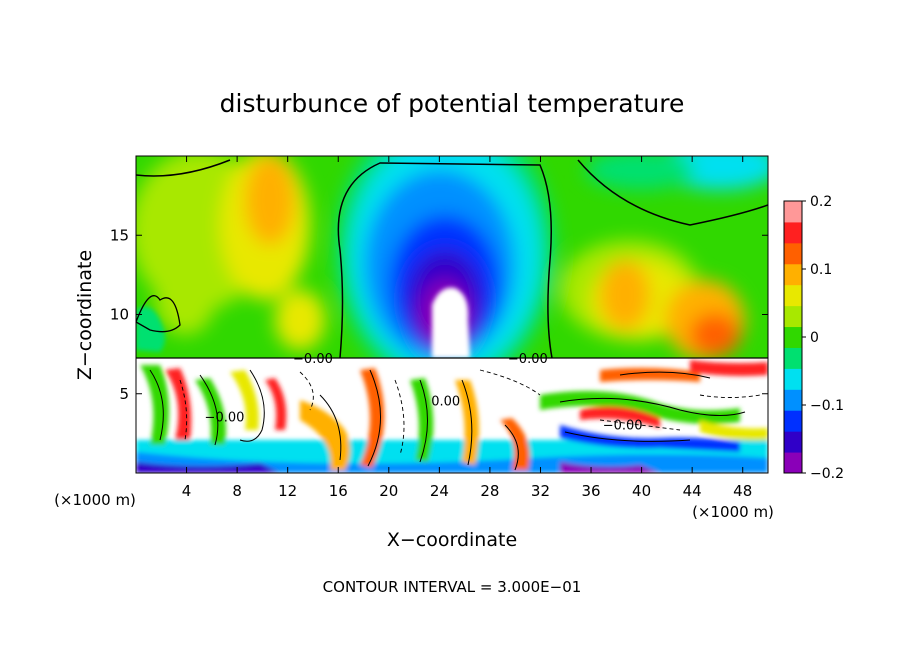 The width and height of the screenshot is (904, 659). I want to click on x-tick-label: 20, so click(388, 491).